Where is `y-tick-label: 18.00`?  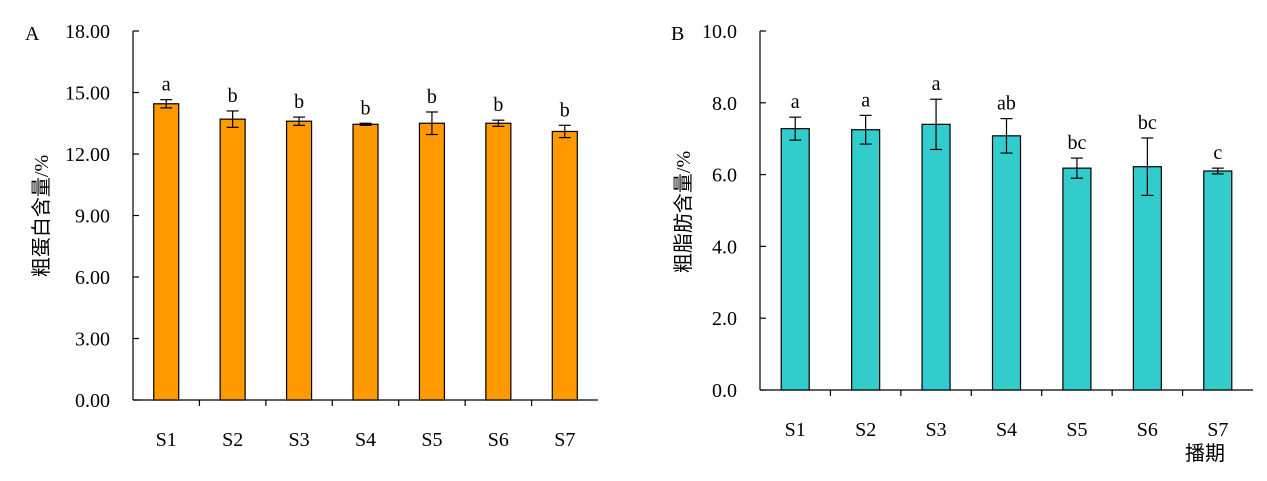 y-tick-label: 18.00 is located at coordinates (87, 32).